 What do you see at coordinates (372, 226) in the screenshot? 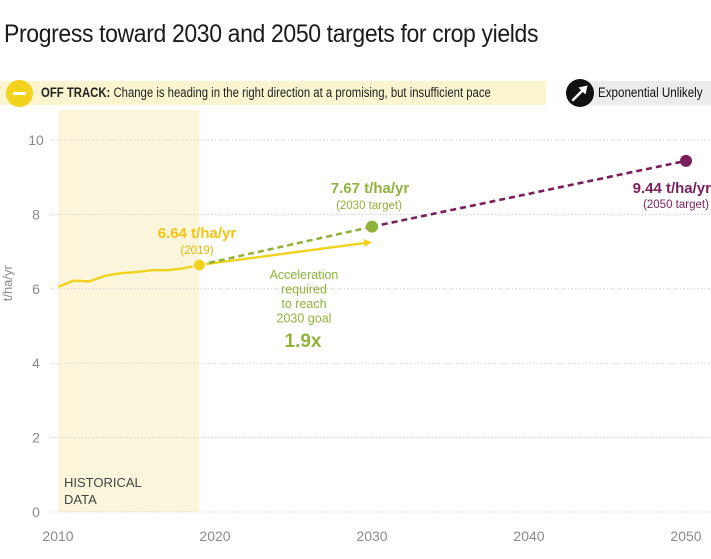
I see `target-2030-point` at bounding box center [372, 226].